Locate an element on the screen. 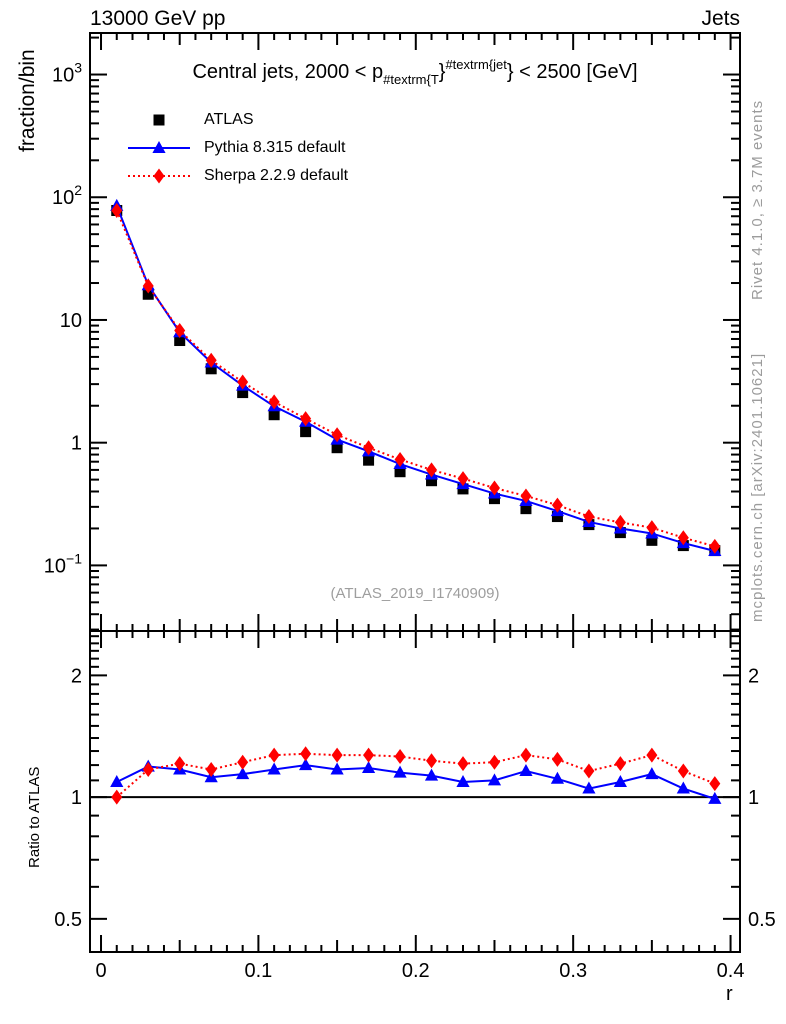 This screenshot has height=1024, width=786. title-subscript: #textrm{T is located at coordinates (411, 79).